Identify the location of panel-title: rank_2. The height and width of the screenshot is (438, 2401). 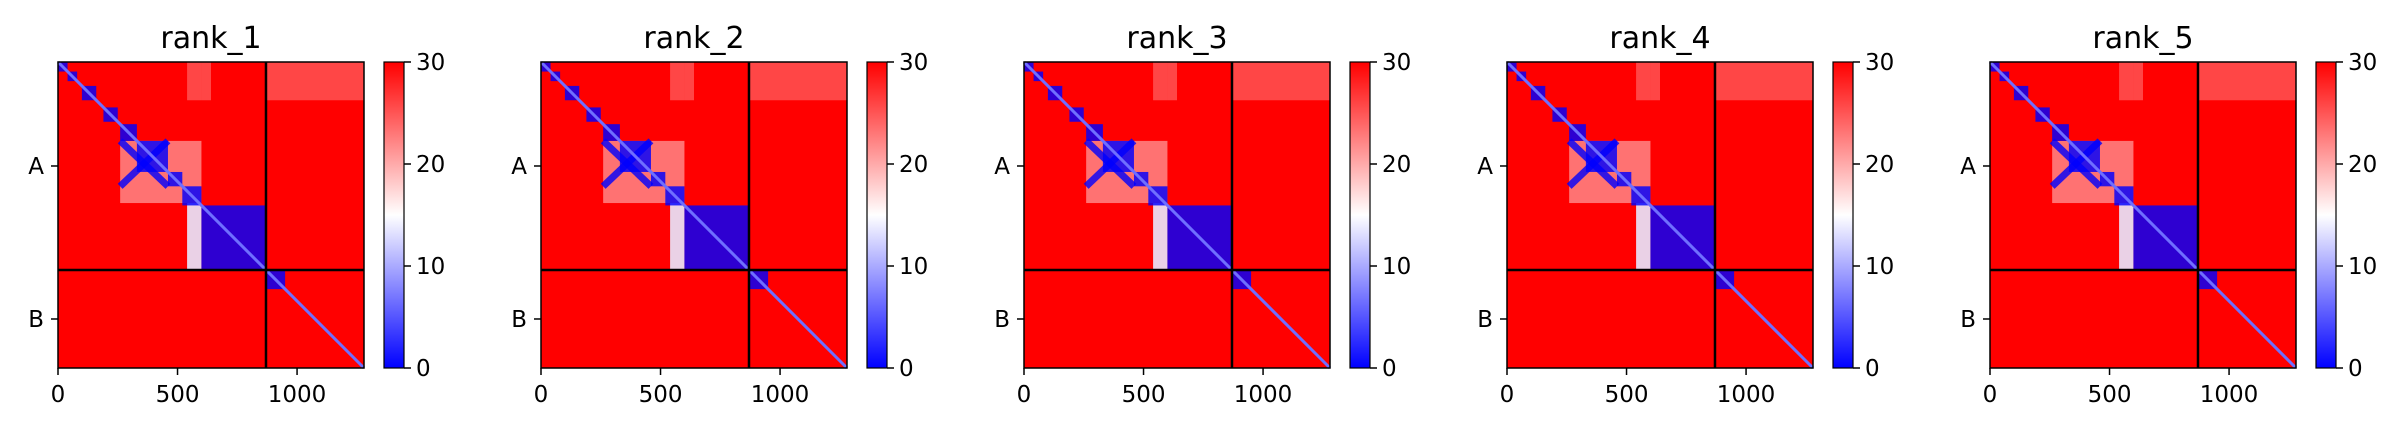
(693, 38).